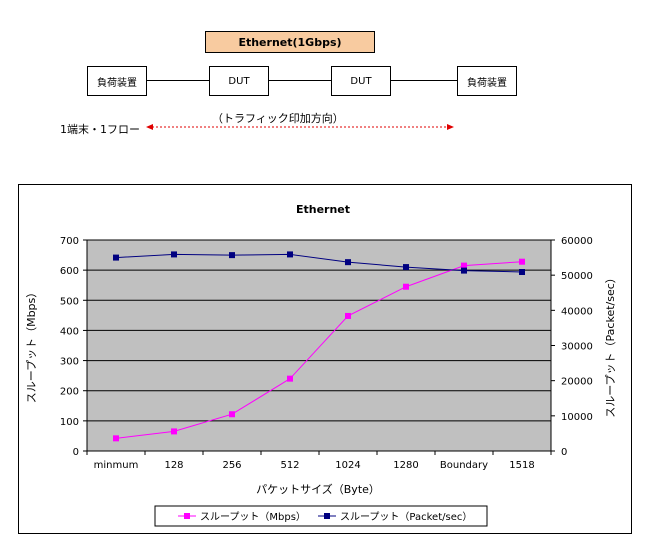 The height and width of the screenshot is (550, 650). Describe the element at coordinates (69, 362) in the screenshot. I see `left-axis-tick-label: 300` at that location.